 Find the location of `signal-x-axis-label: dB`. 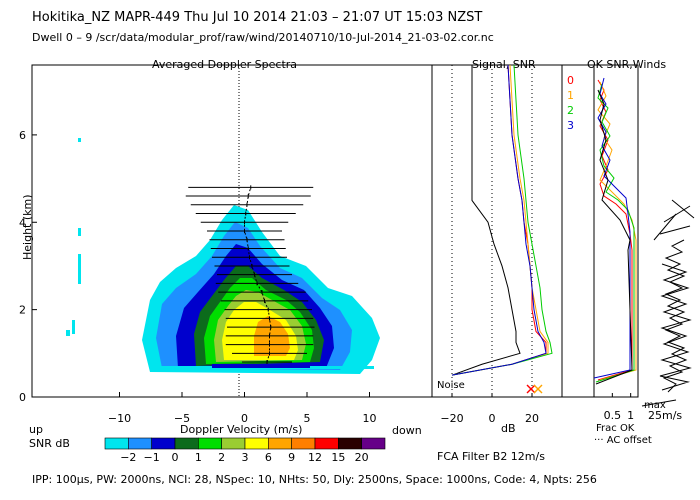

signal-x-axis-label: dB is located at coordinates (508, 428).